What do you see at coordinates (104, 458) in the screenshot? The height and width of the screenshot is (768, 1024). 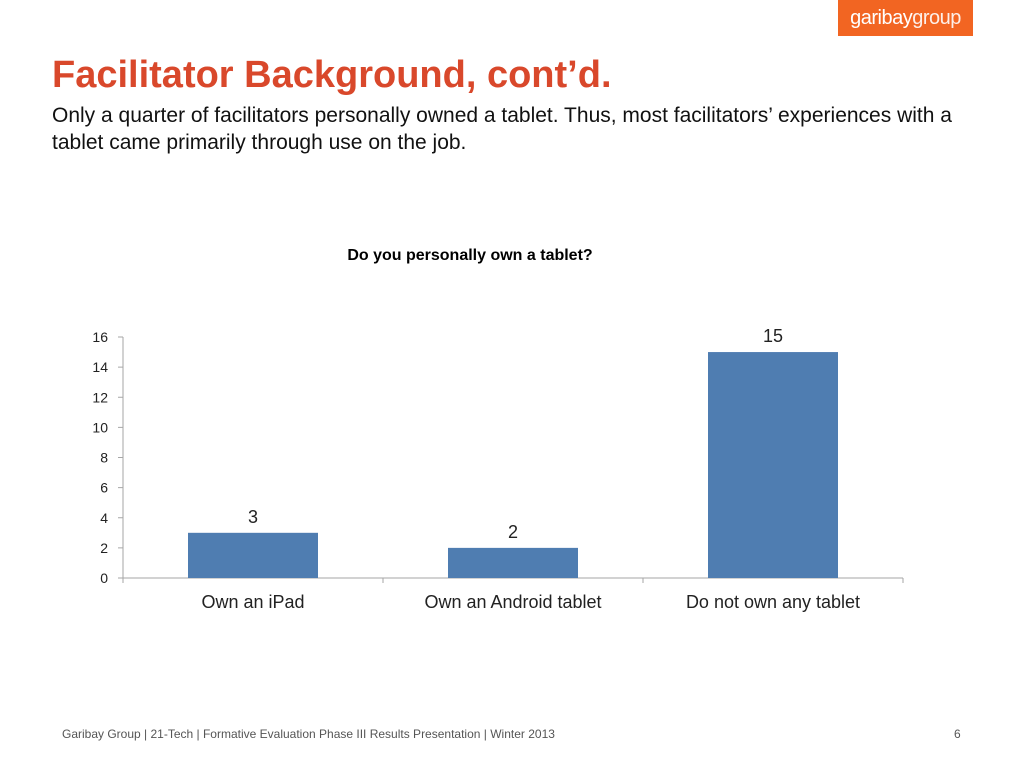 I see `y-tick-label: 8` at bounding box center [104, 458].